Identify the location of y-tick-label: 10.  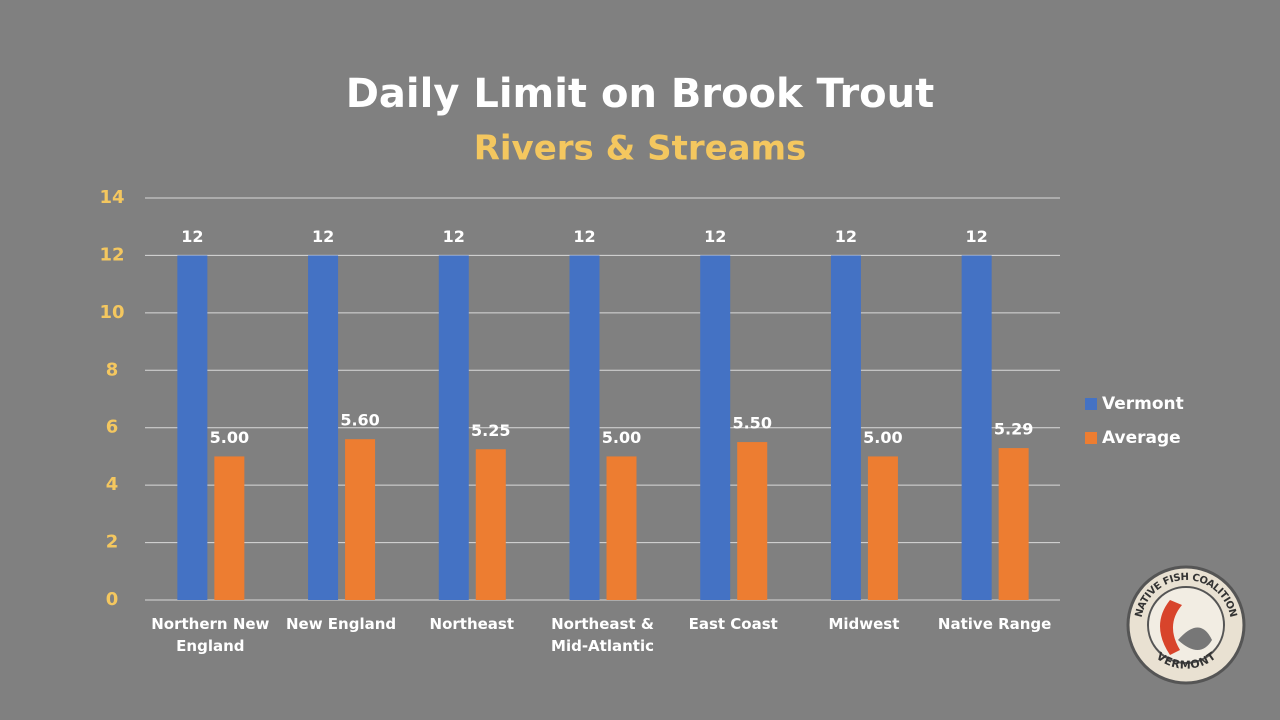
(111, 312).